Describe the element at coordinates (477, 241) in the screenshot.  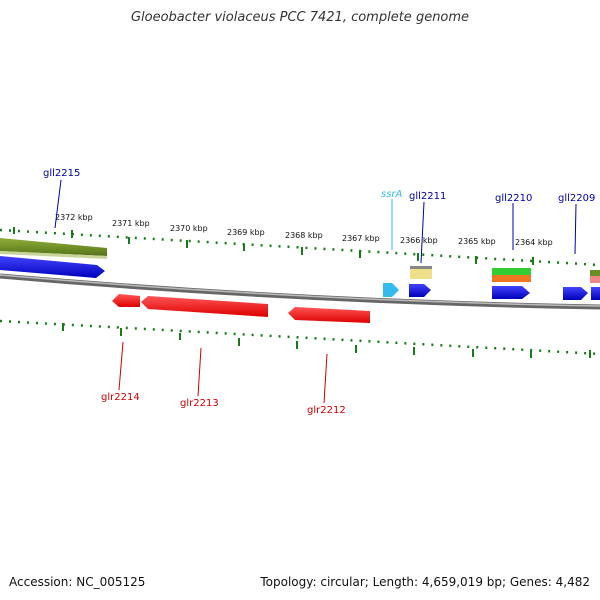
I see `scale-label: 2365 kbp` at that location.